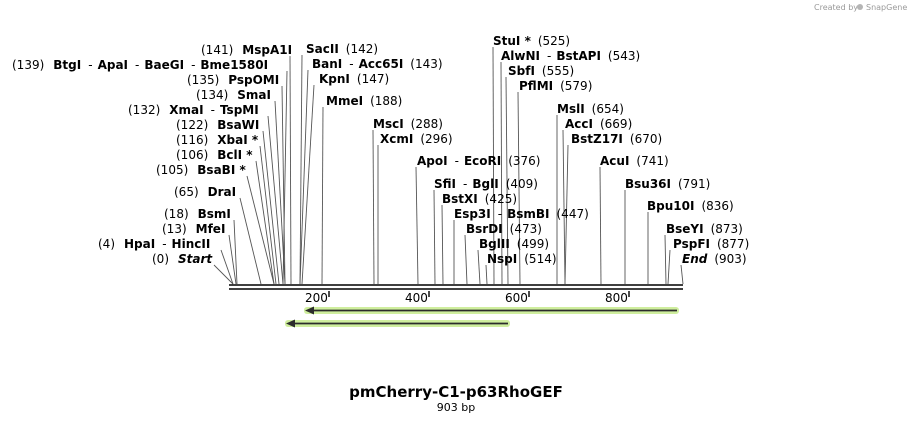  Describe the element at coordinates (322, 49) in the screenshot. I see `enzyme-name-sacii: SacII` at that location.